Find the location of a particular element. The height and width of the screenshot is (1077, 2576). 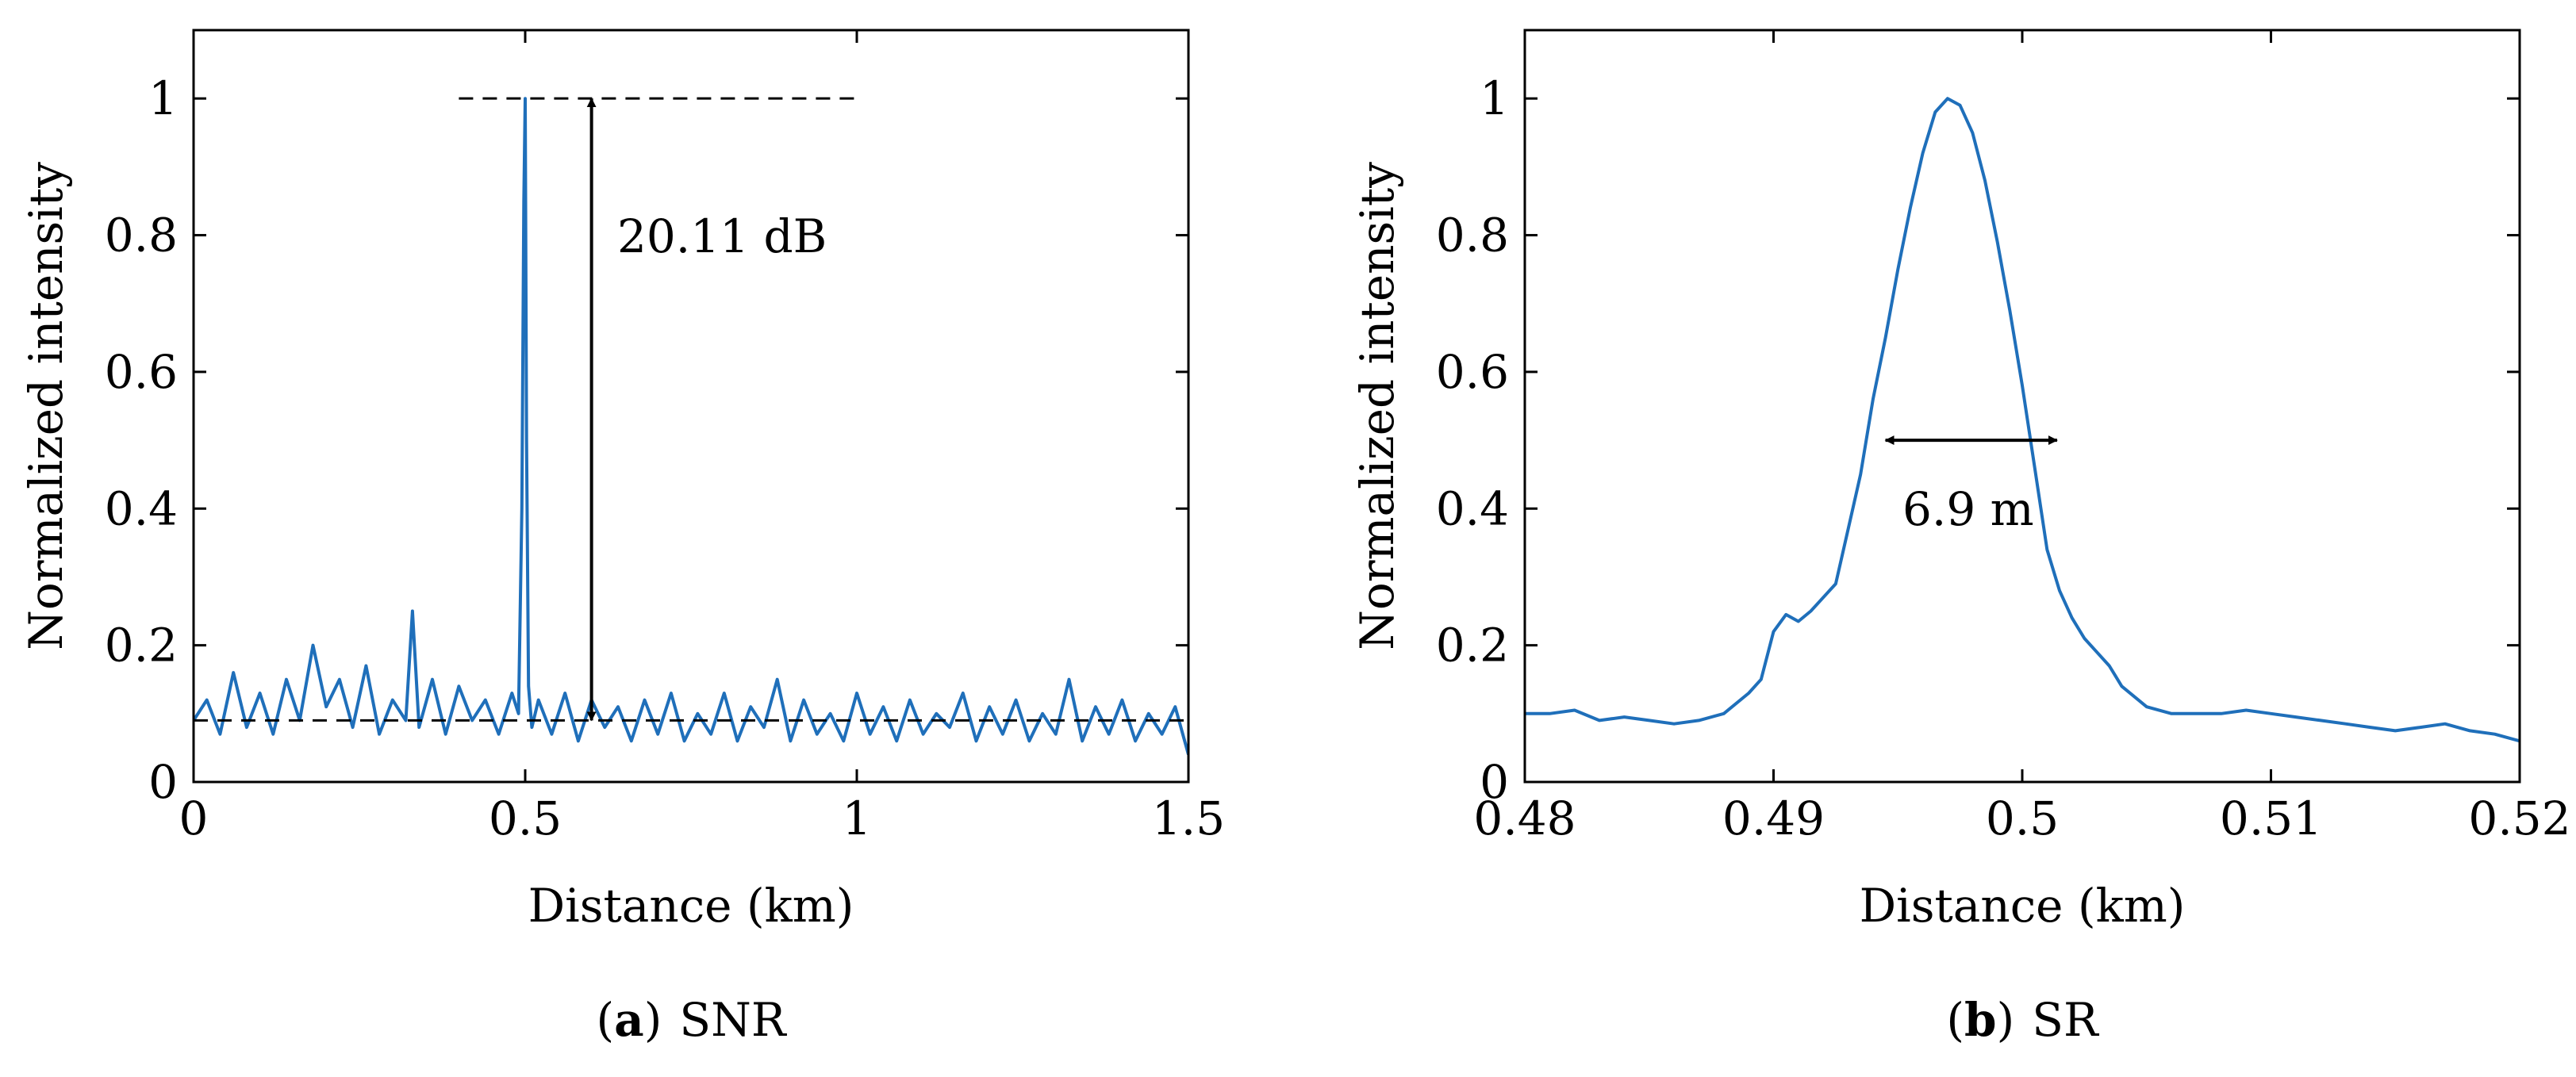

panel-b-y-tick-label: 0.2 is located at coordinates (1472, 646).